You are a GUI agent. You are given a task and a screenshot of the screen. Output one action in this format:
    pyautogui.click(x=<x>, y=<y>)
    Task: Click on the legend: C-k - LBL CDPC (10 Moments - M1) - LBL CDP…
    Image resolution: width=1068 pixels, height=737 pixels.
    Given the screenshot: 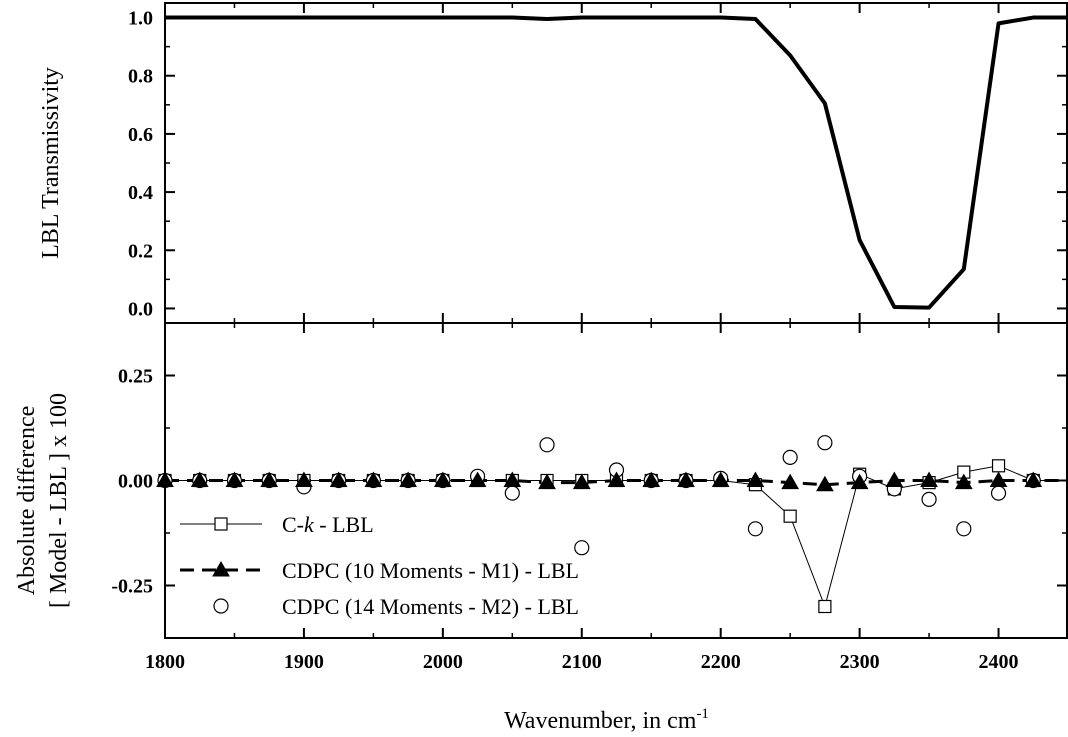 What is the action you would take?
    pyautogui.click(x=379, y=565)
    